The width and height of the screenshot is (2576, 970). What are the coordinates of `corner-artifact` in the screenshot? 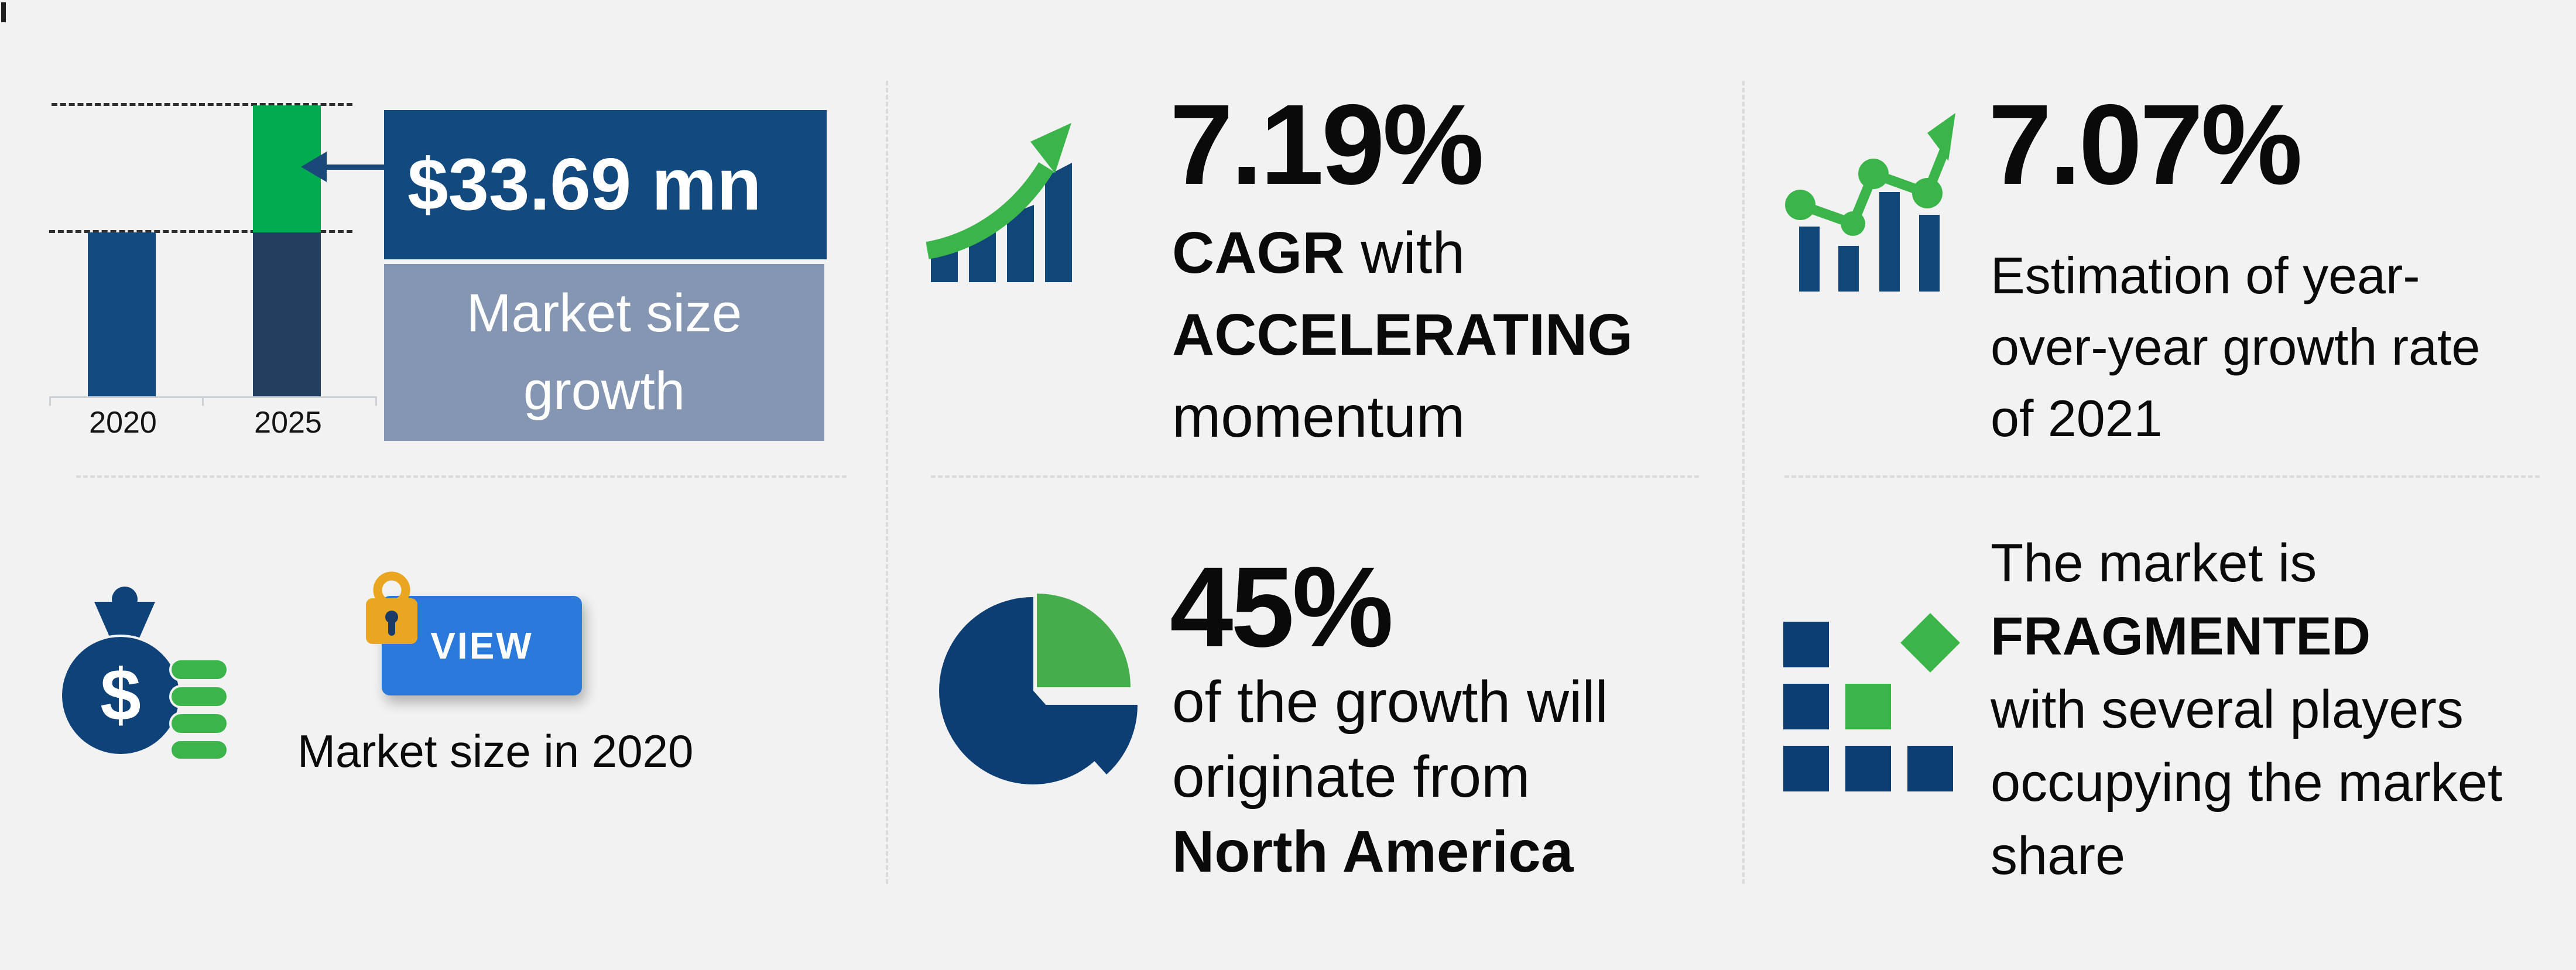 It's located at (3, 12).